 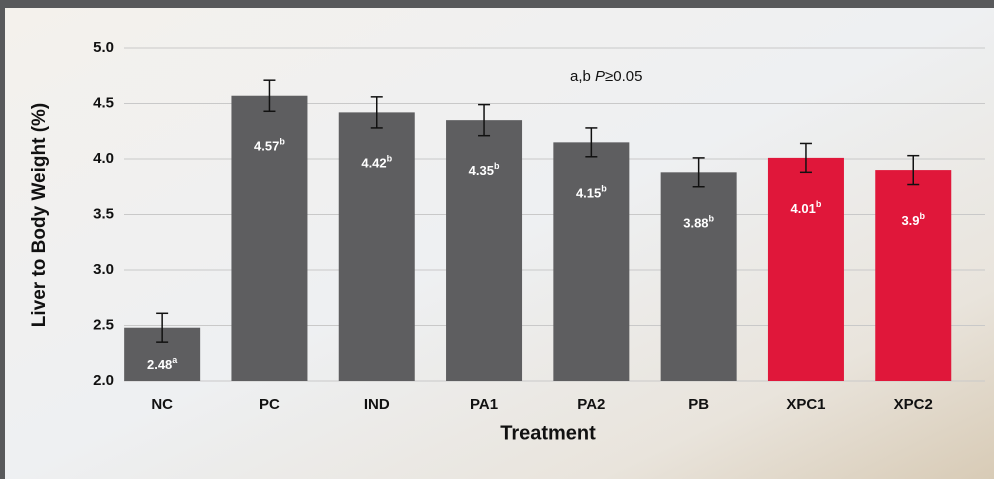 I want to click on value-label: 4.35b, so click(x=484, y=170).